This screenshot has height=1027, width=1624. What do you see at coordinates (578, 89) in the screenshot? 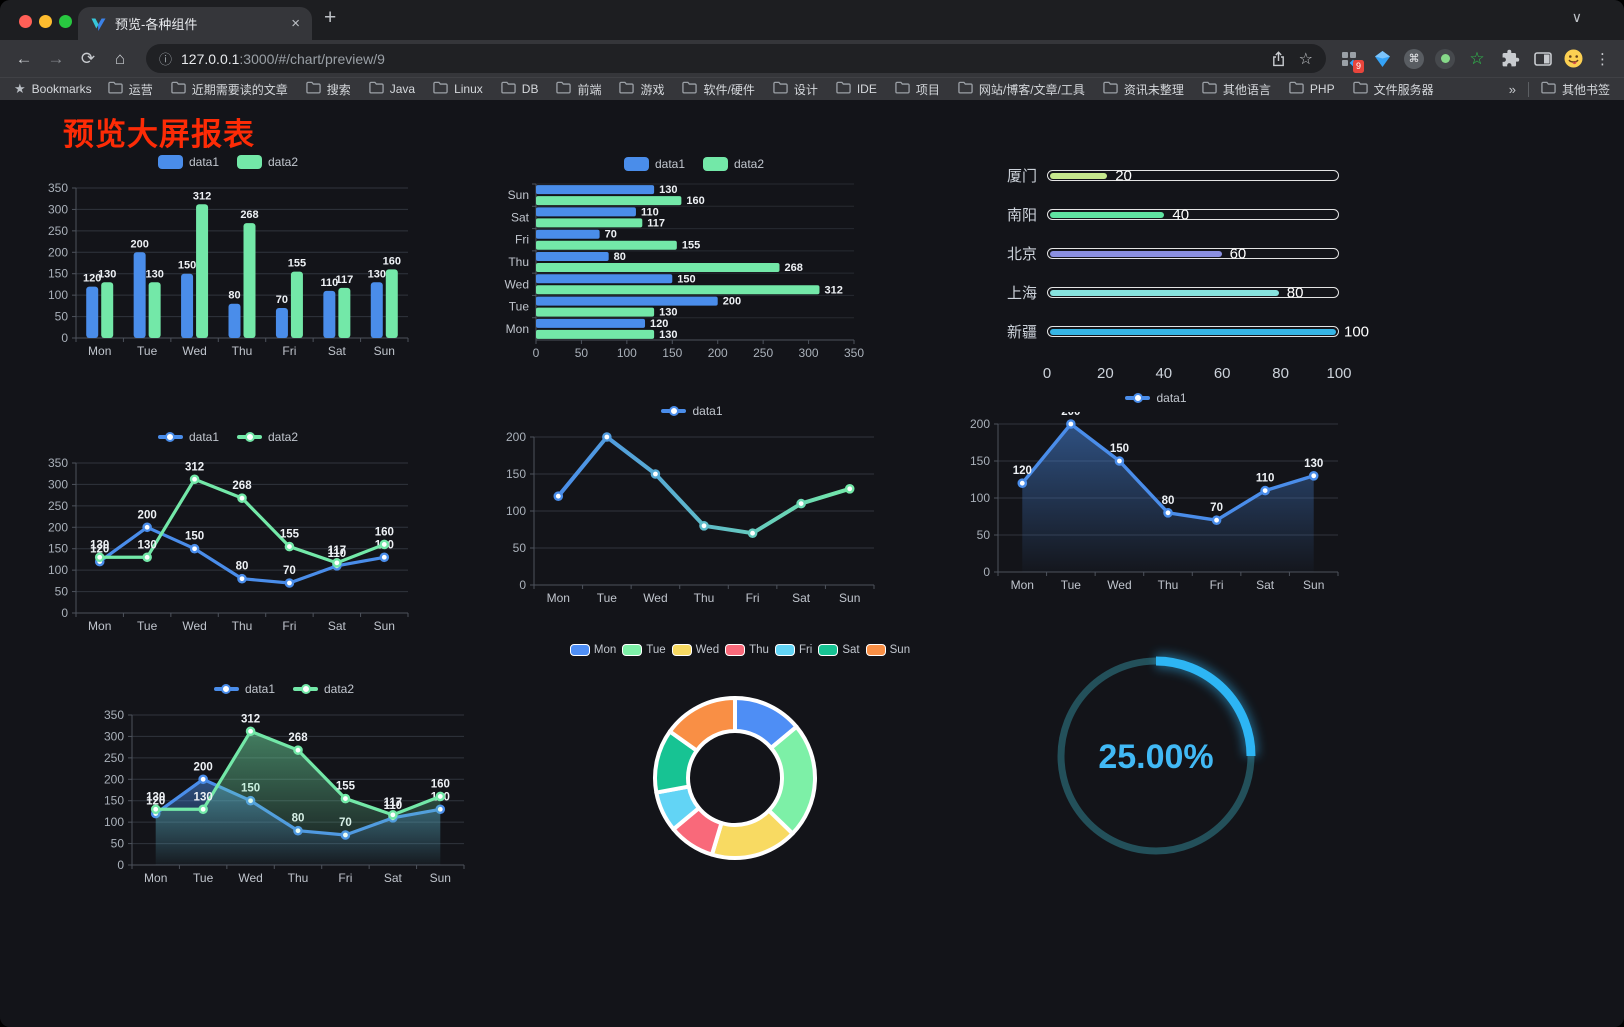
I see `bookmark-folder: 前端` at bounding box center [578, 89].